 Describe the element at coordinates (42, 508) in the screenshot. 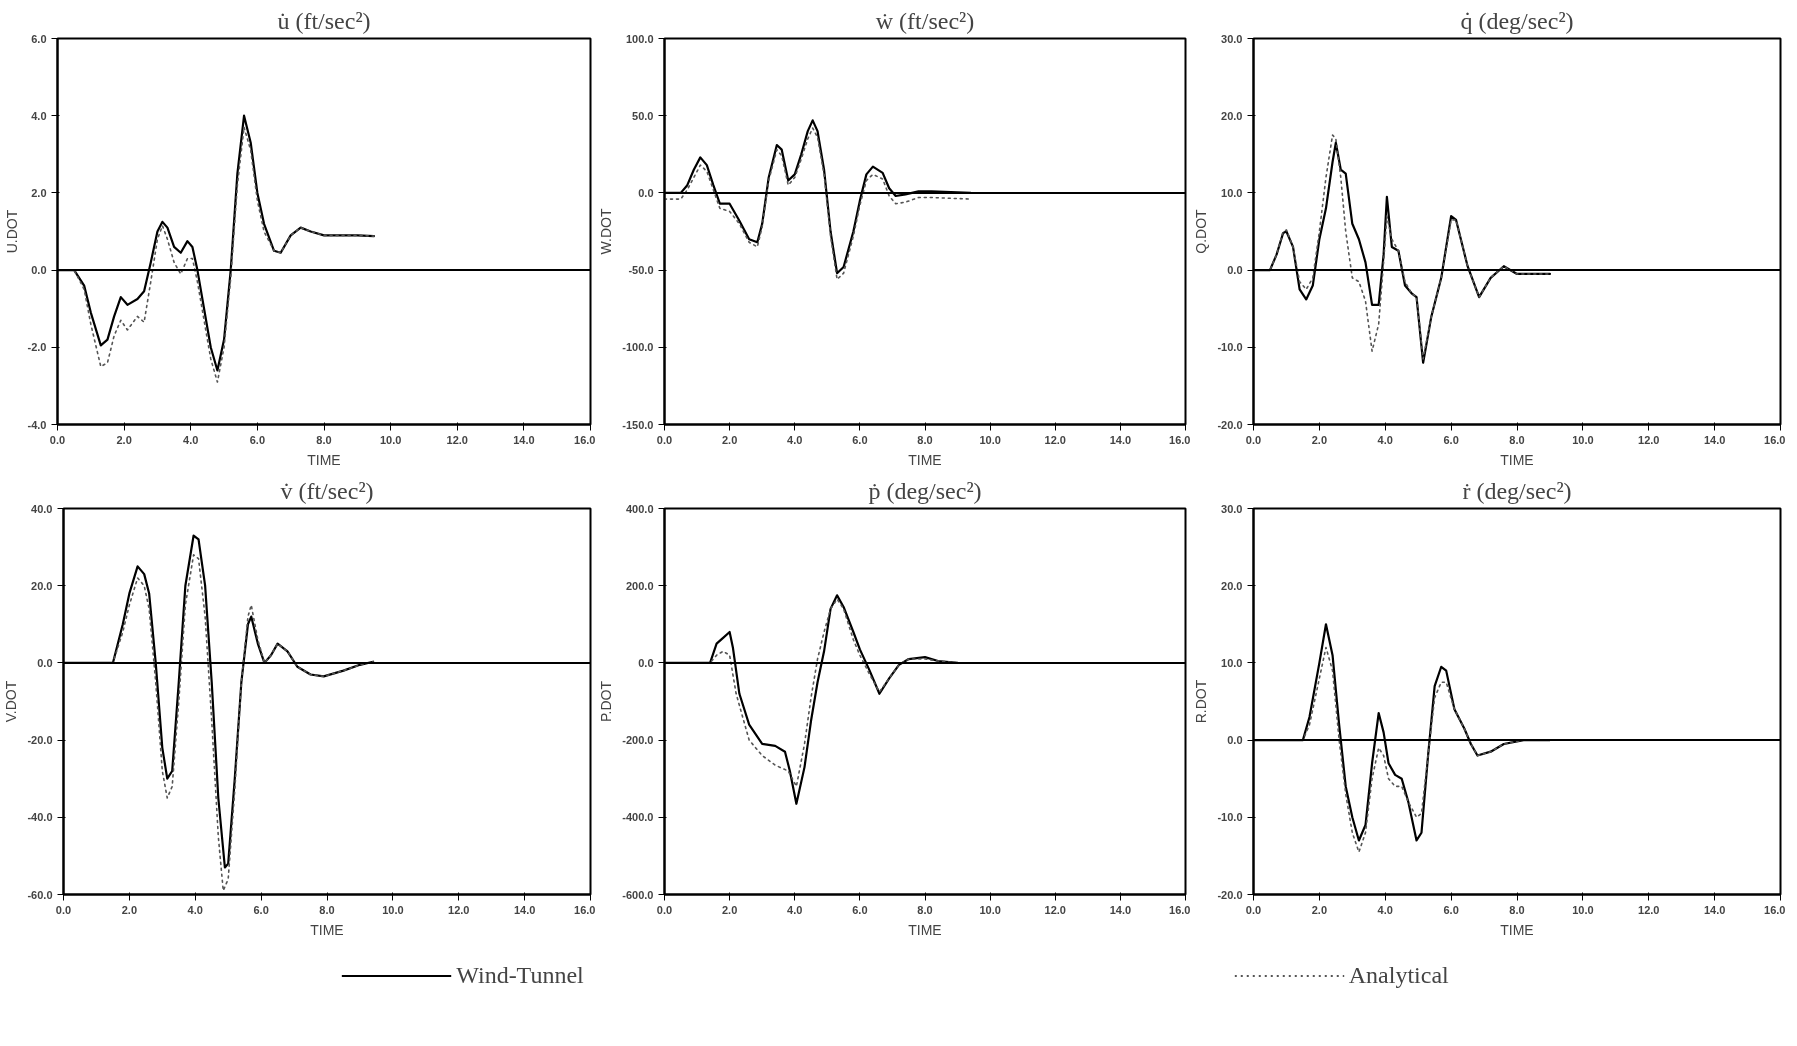

I see `y-tick-label: 40.0` at that location.